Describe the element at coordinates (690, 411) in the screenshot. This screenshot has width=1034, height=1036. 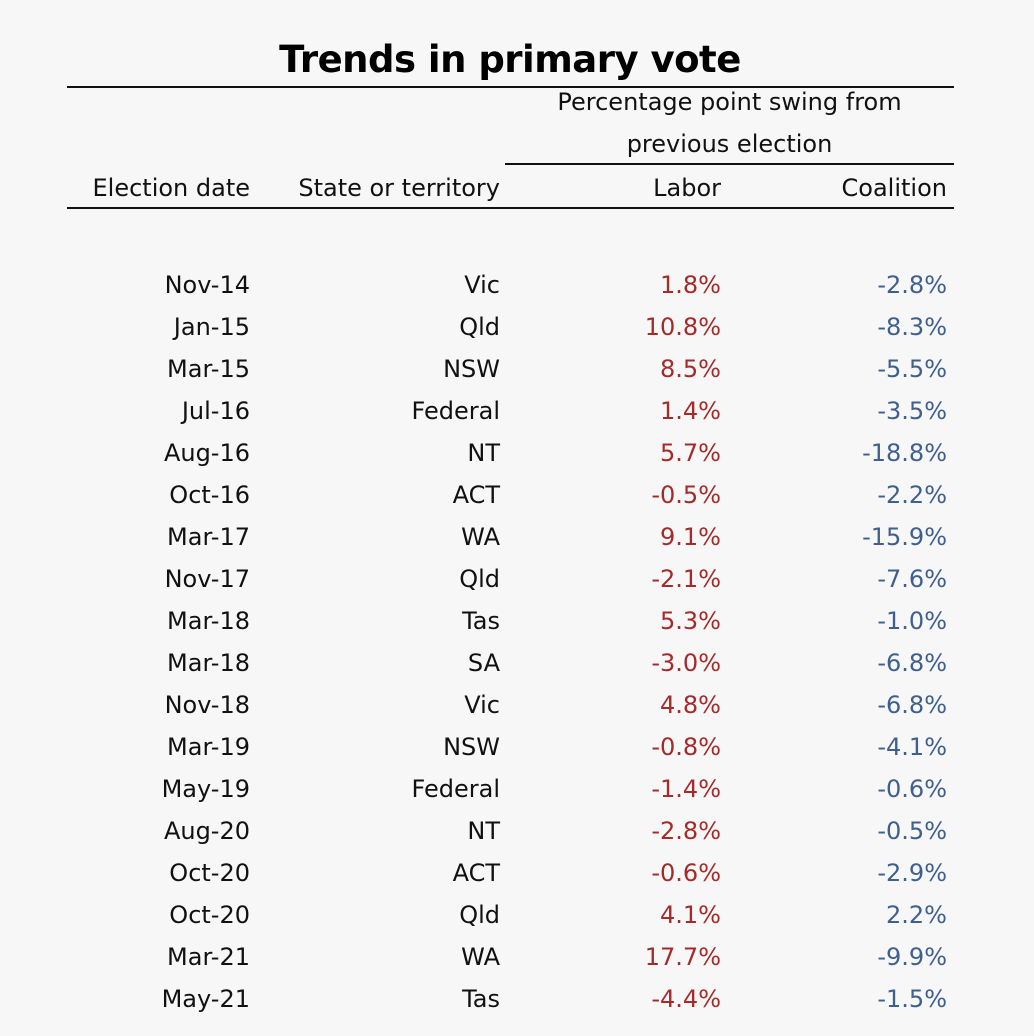
I see `cell-labor-swing: 1.4%` at that location.